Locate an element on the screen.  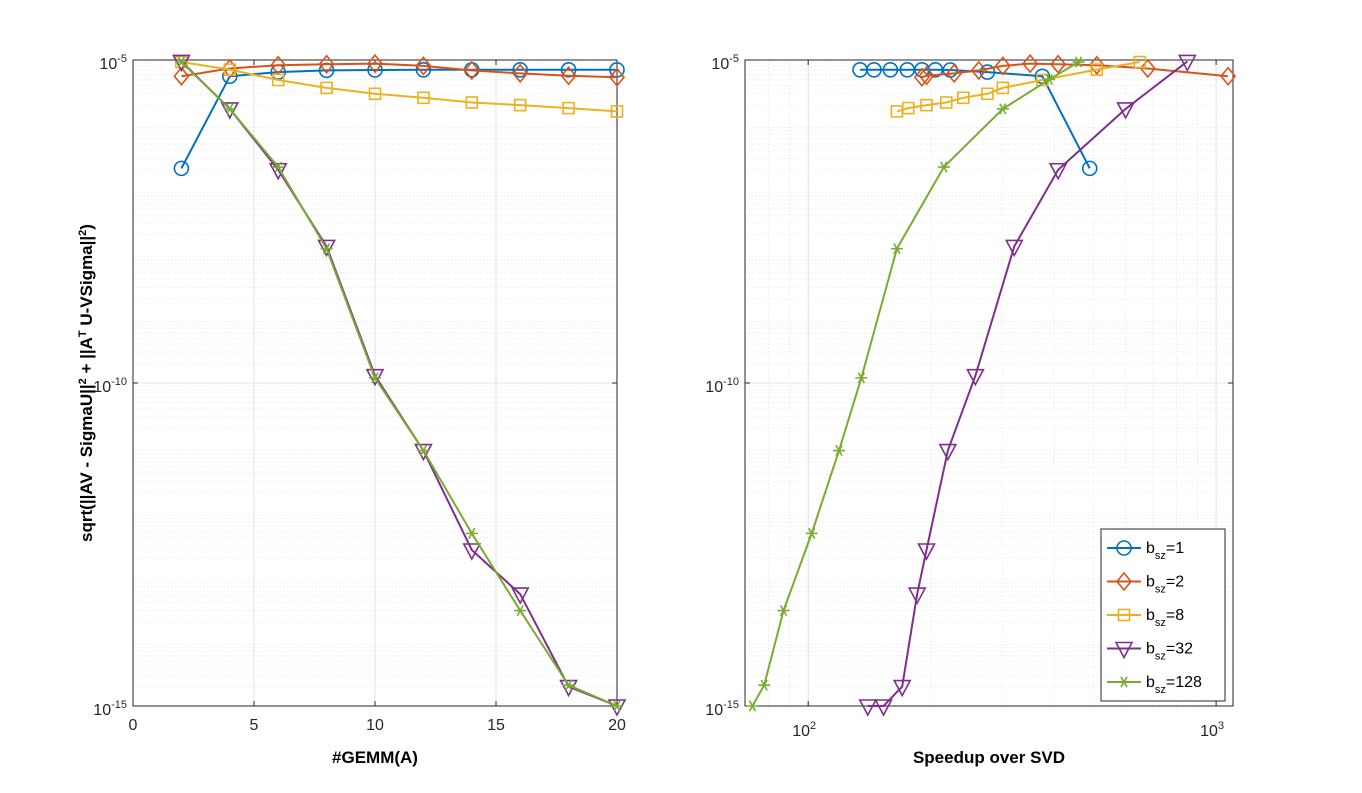
x-tick-label: 10² is located at coordinates (804, 730).